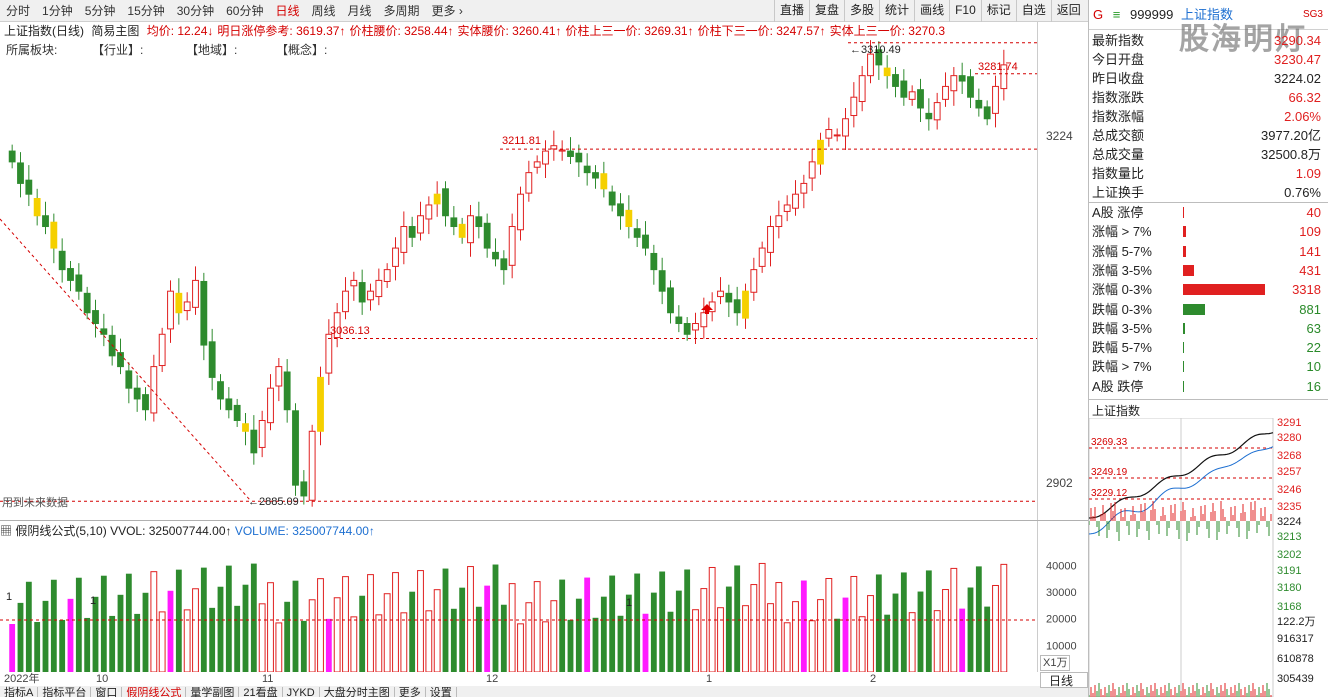 The height and width of the screenshot is (697, 1328). Describe the element at coordinates (65, 692) in the screenshot. I see `indicator-tab-1: 指标平台` at that location.